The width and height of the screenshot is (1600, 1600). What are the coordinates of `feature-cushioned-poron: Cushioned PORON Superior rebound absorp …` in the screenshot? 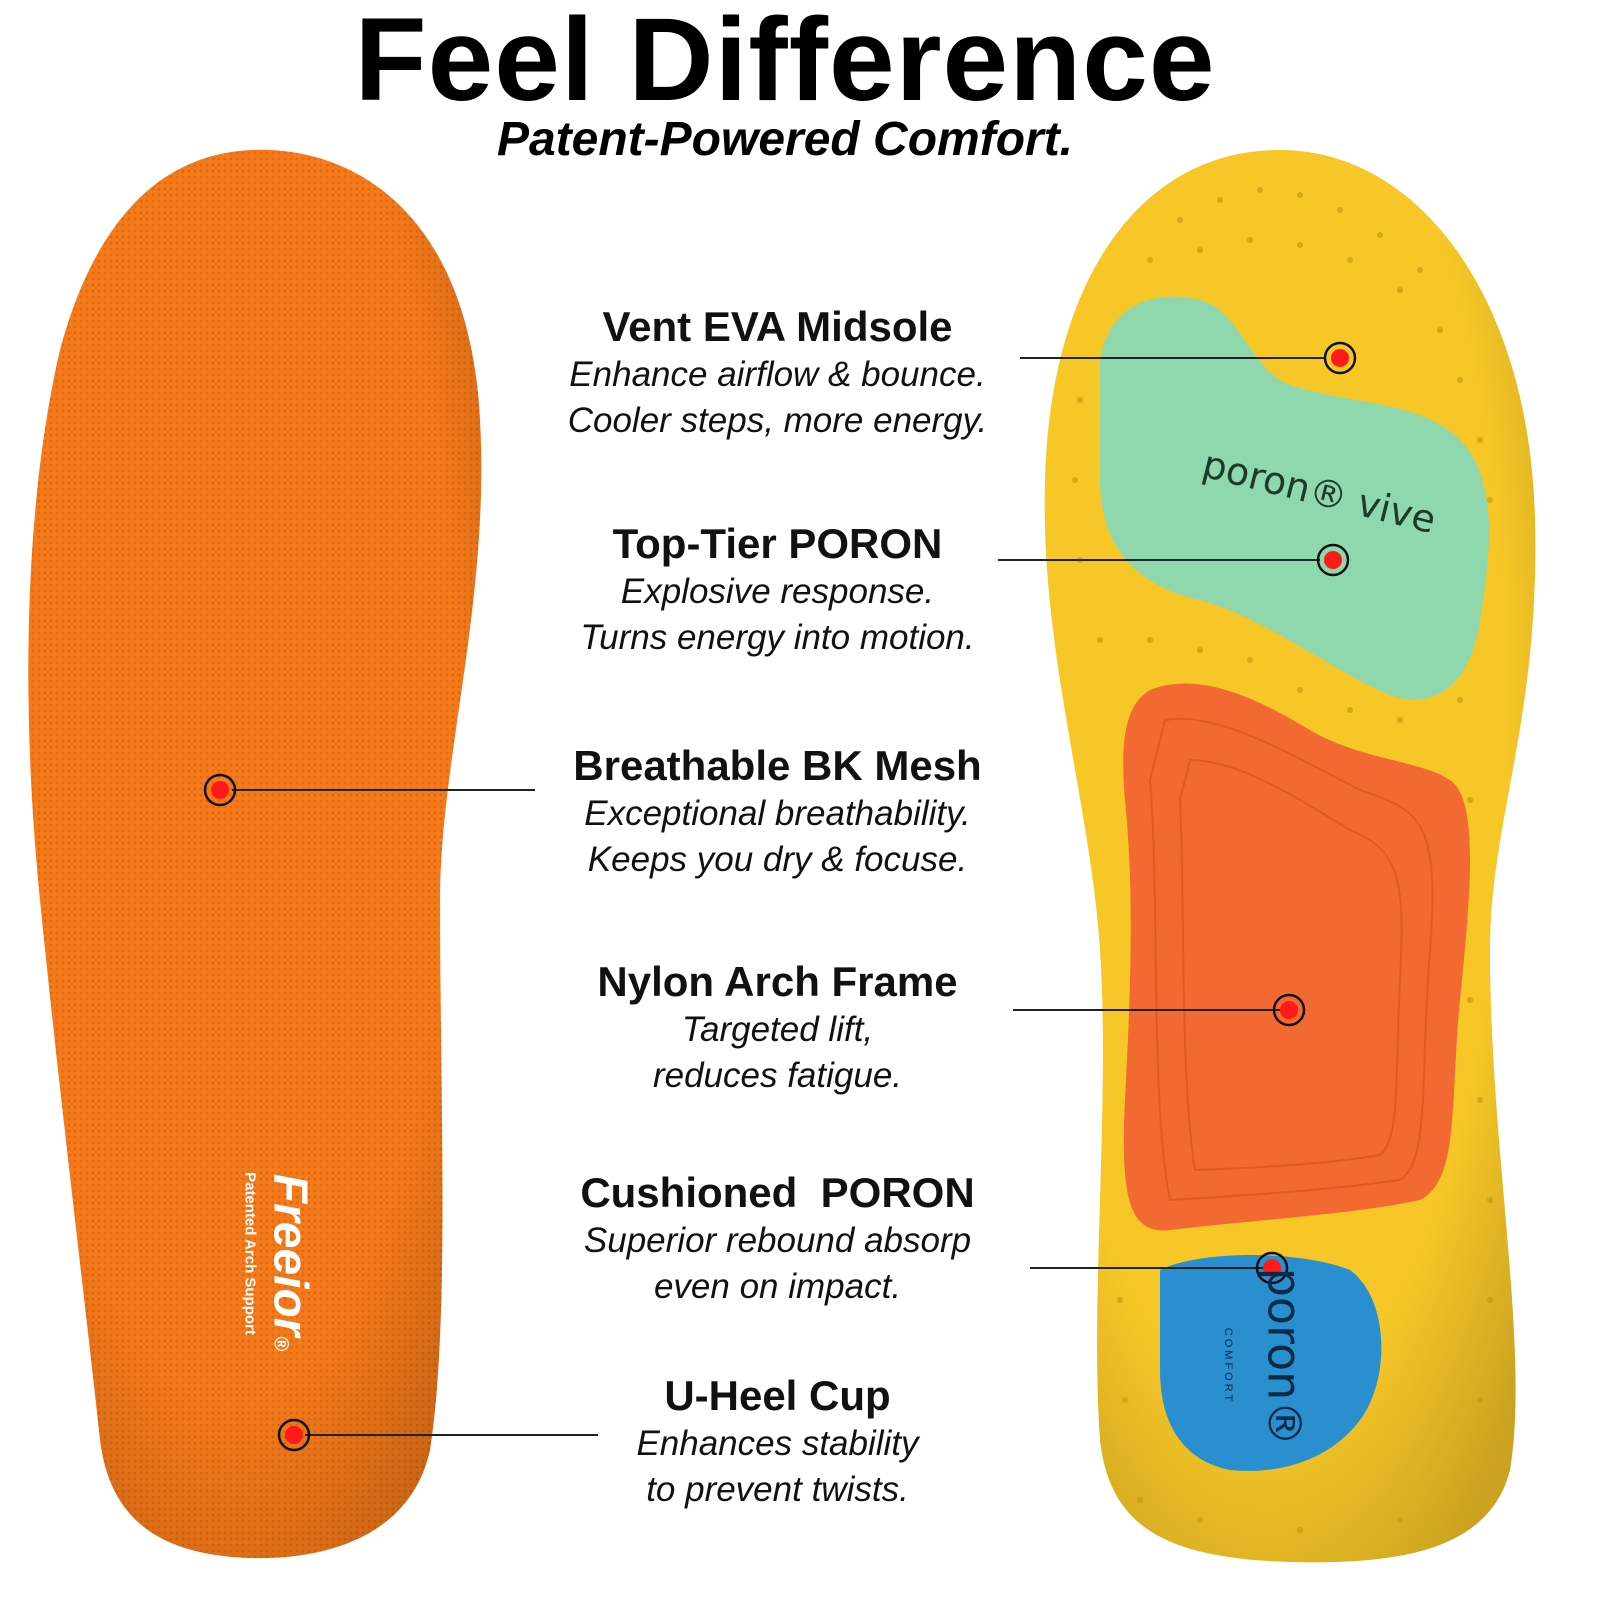 It's located at (777, 1239).